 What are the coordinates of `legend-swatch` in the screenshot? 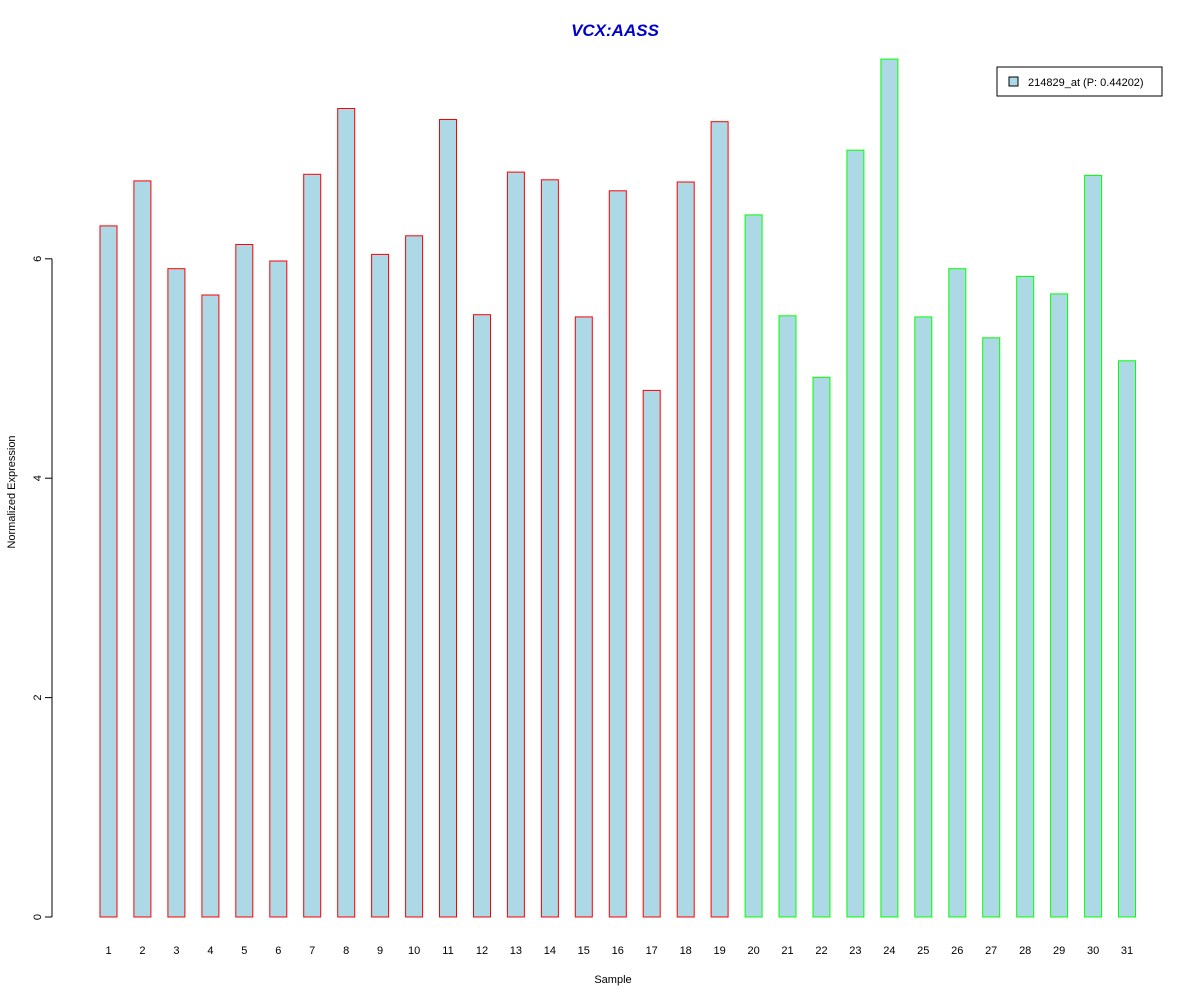 It's located at (1013, 81).